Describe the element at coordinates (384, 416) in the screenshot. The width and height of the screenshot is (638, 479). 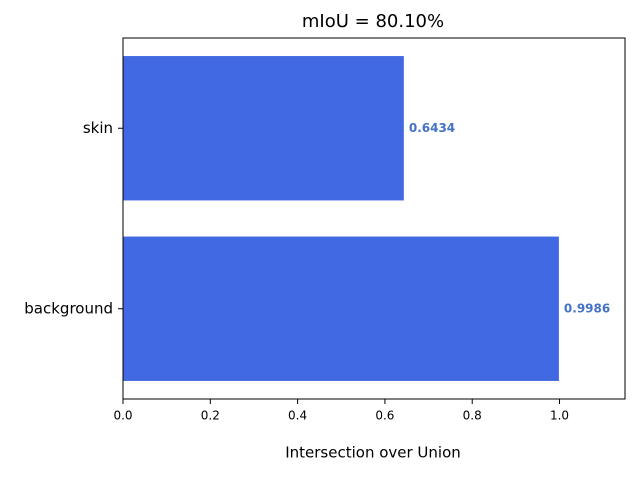
I see `x-tick-label: 0.6` at that location.